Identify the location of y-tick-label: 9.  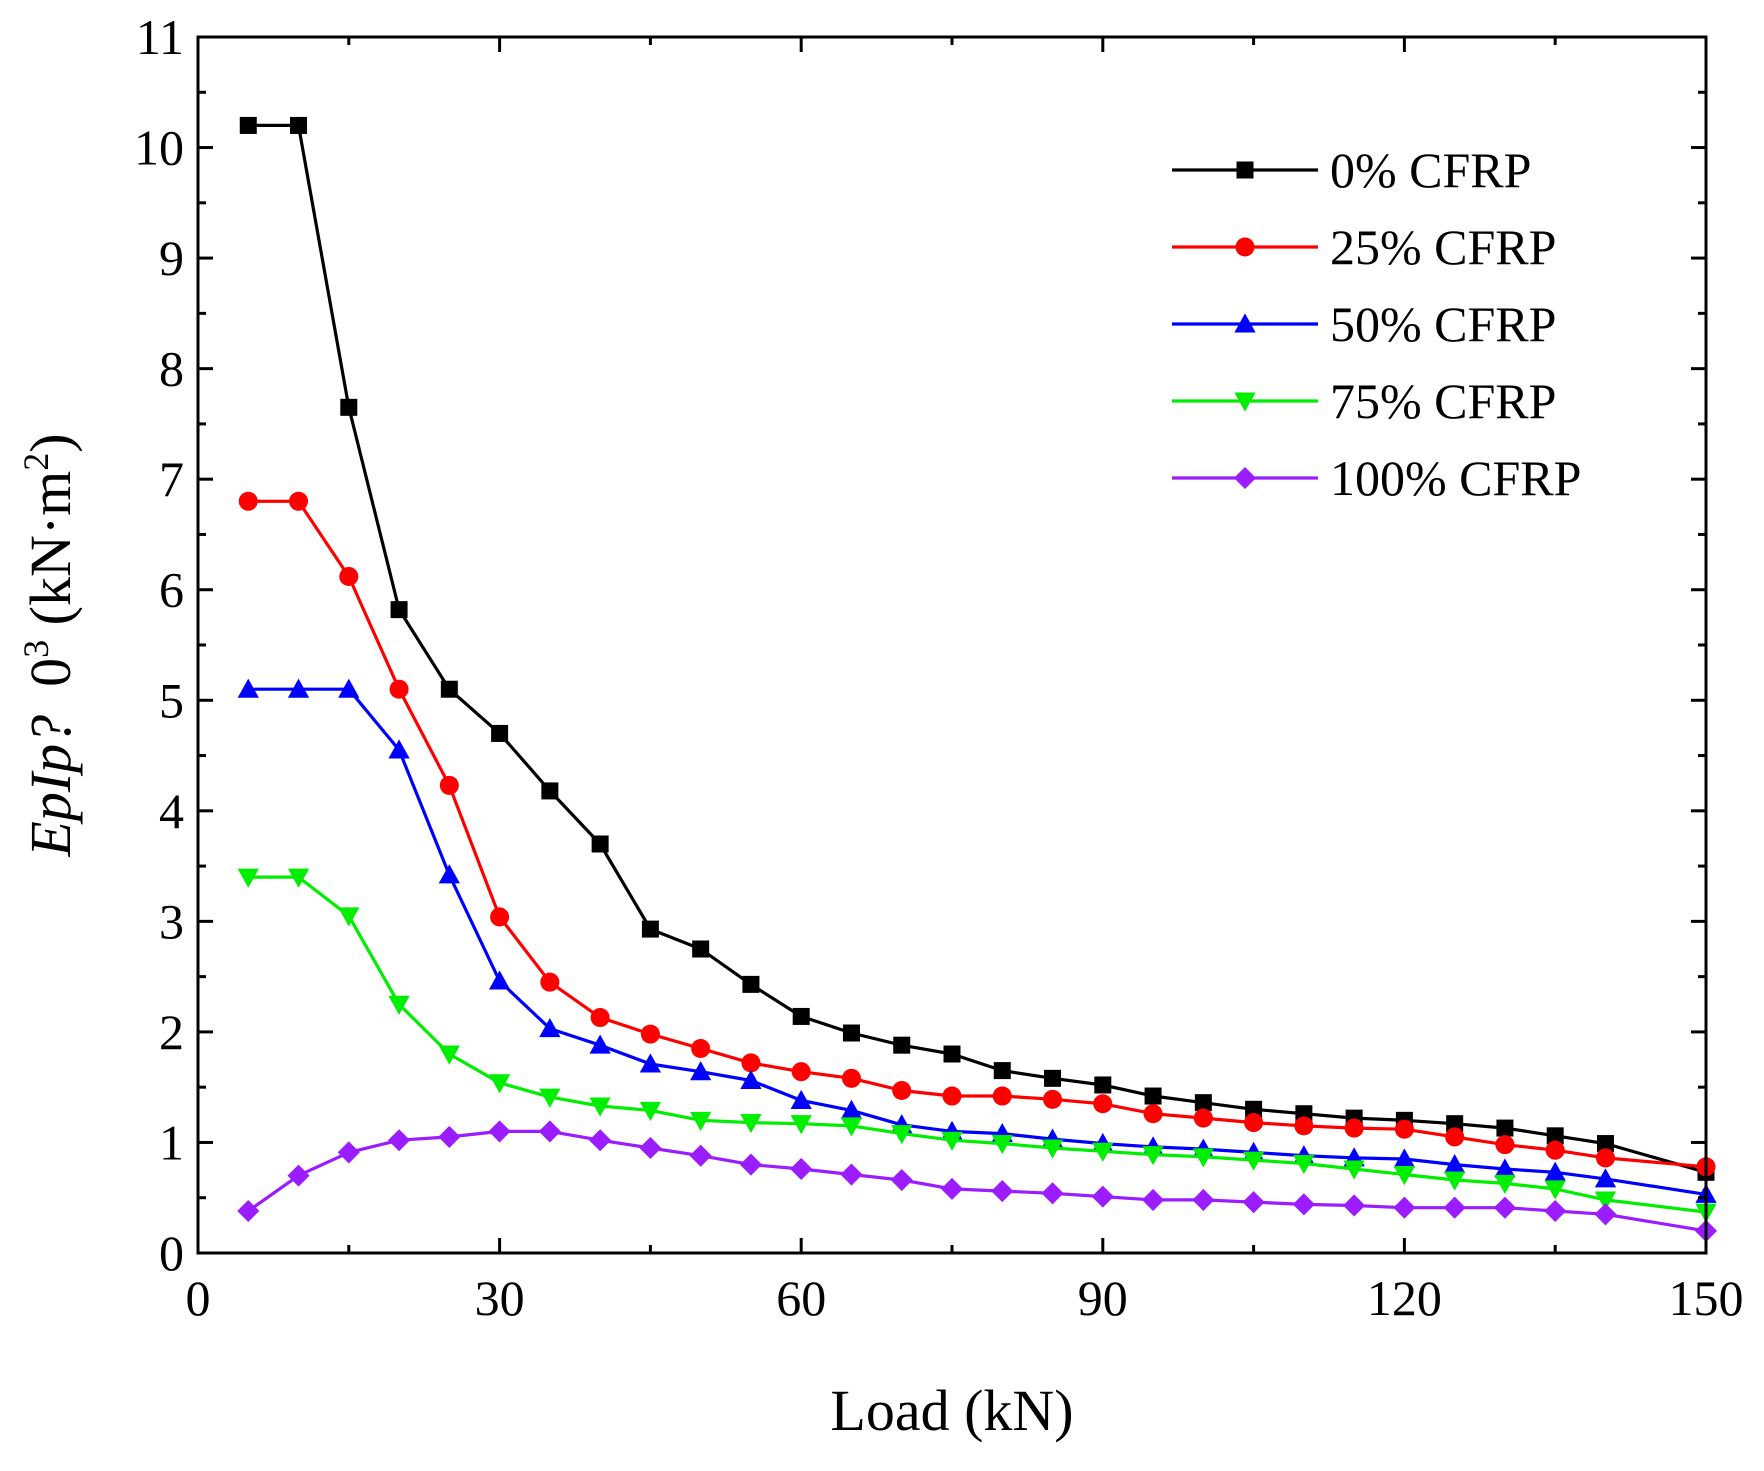
(171, 258).